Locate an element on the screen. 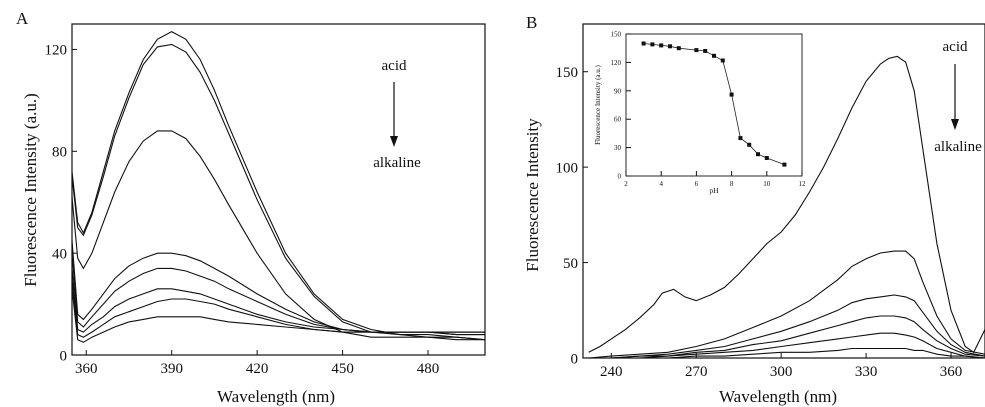 The width and height of the screenshot is (985, 407). panel-b-annotation-alkaline: alkaline is located at coordinates (958, 147).